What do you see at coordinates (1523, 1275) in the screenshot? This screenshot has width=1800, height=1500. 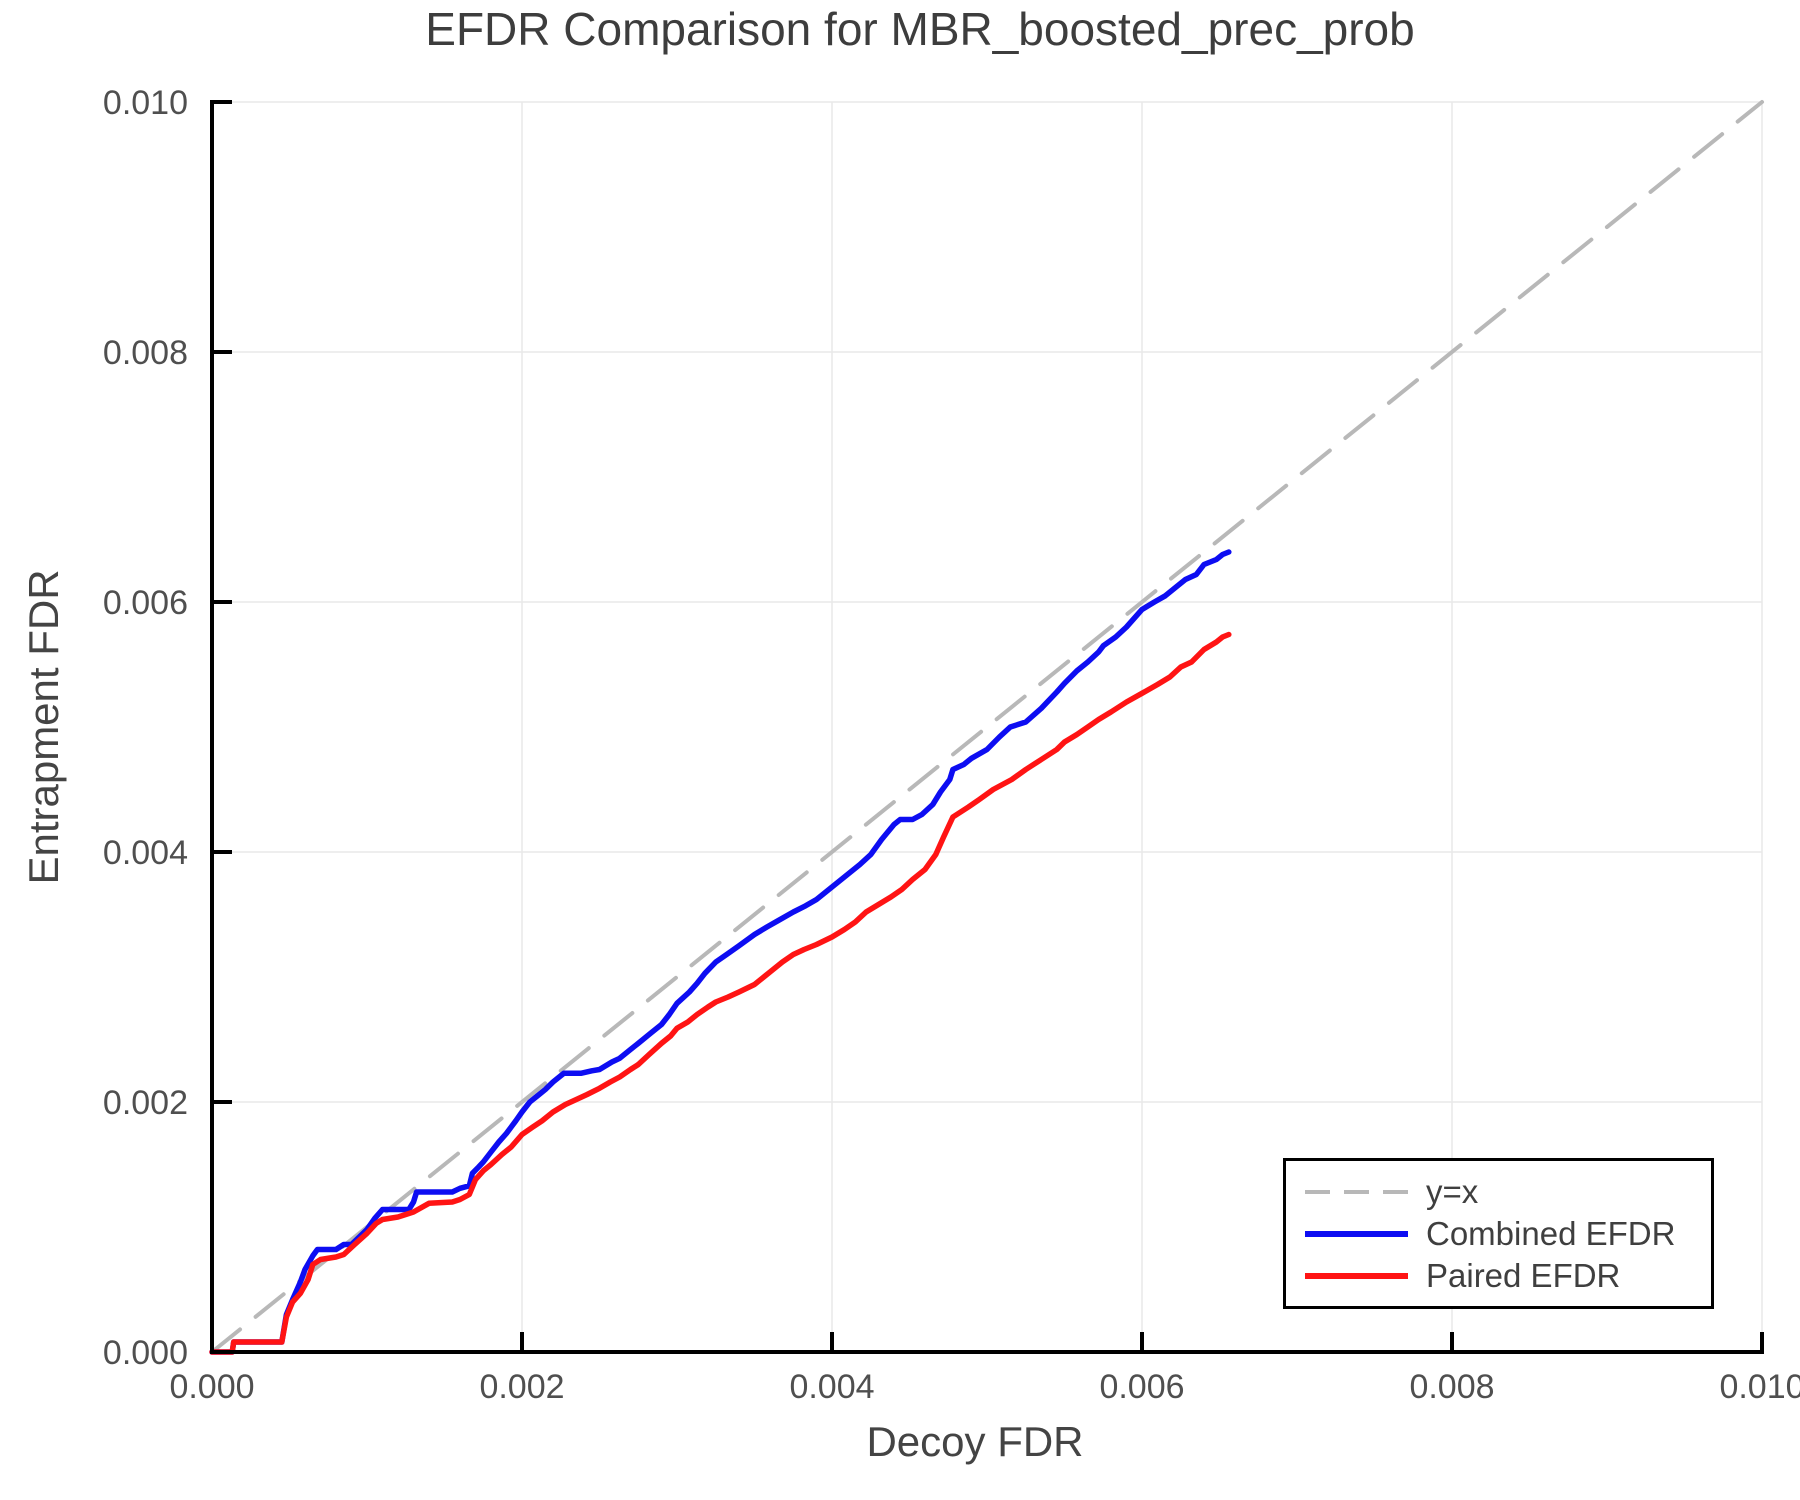 I see `legend-label-paired: Paired EFDR` at bounding box center [1523, 1275].